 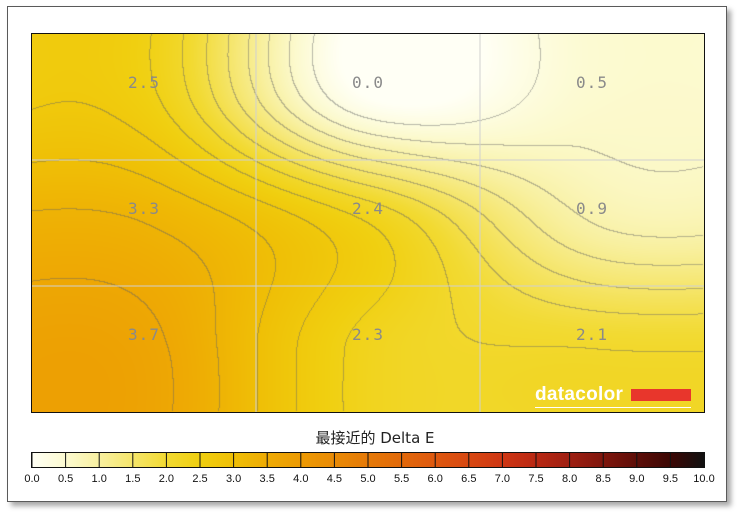 I want to click on color-scale-canvas, so click(x=368, y=460).